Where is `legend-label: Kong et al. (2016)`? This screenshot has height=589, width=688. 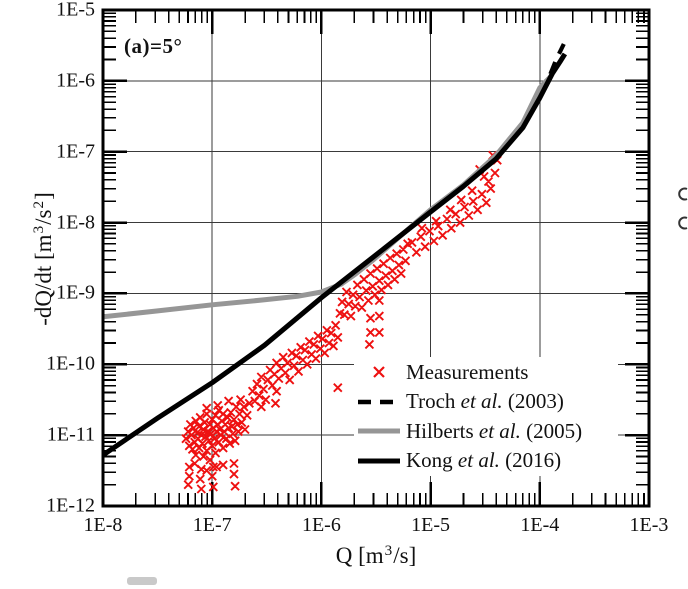 legend-label: Kong et al. (2016) is located at coordinates (484, 460).